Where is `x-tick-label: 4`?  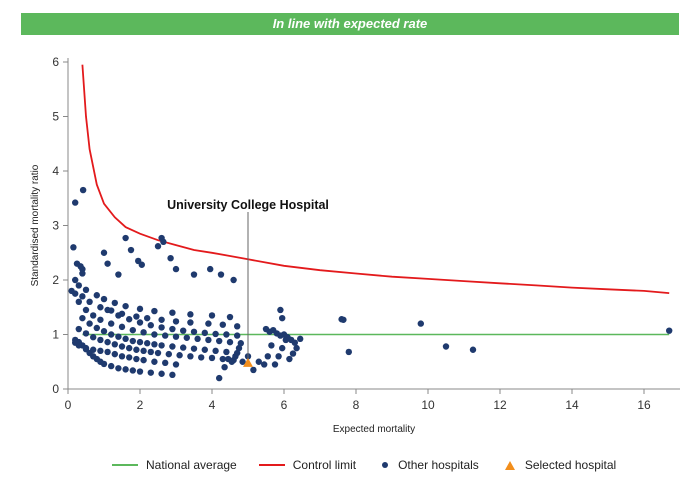 x-tick-label: 4 is located at coordinates (212, 405).